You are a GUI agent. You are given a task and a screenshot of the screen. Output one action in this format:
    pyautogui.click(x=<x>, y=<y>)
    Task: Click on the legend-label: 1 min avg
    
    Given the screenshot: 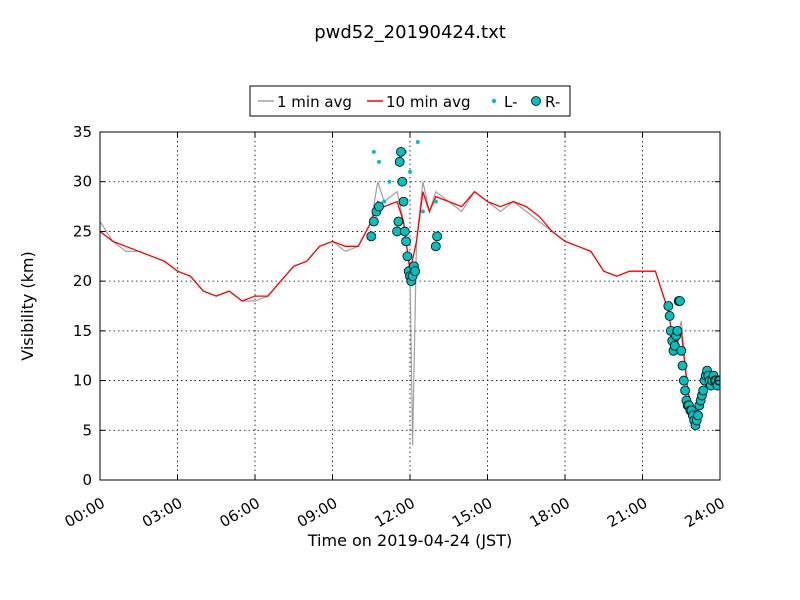 What is the action you would take?
    pyautogui.click(x=314, y=102)
    